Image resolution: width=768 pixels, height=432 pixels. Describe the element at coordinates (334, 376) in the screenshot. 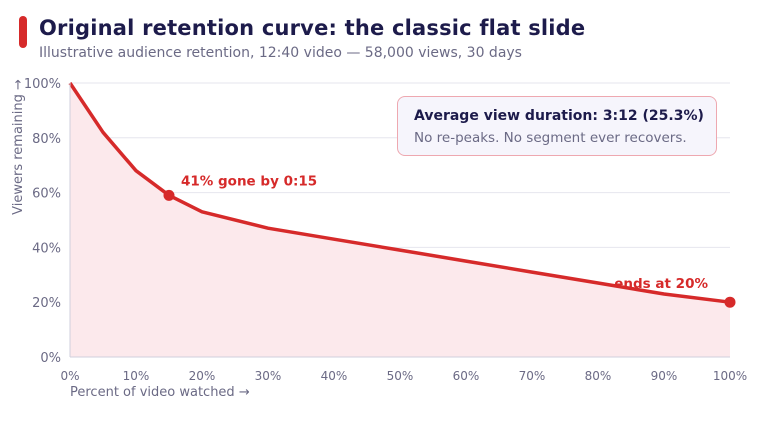

I see `x-tick-label: 40%` at that location.